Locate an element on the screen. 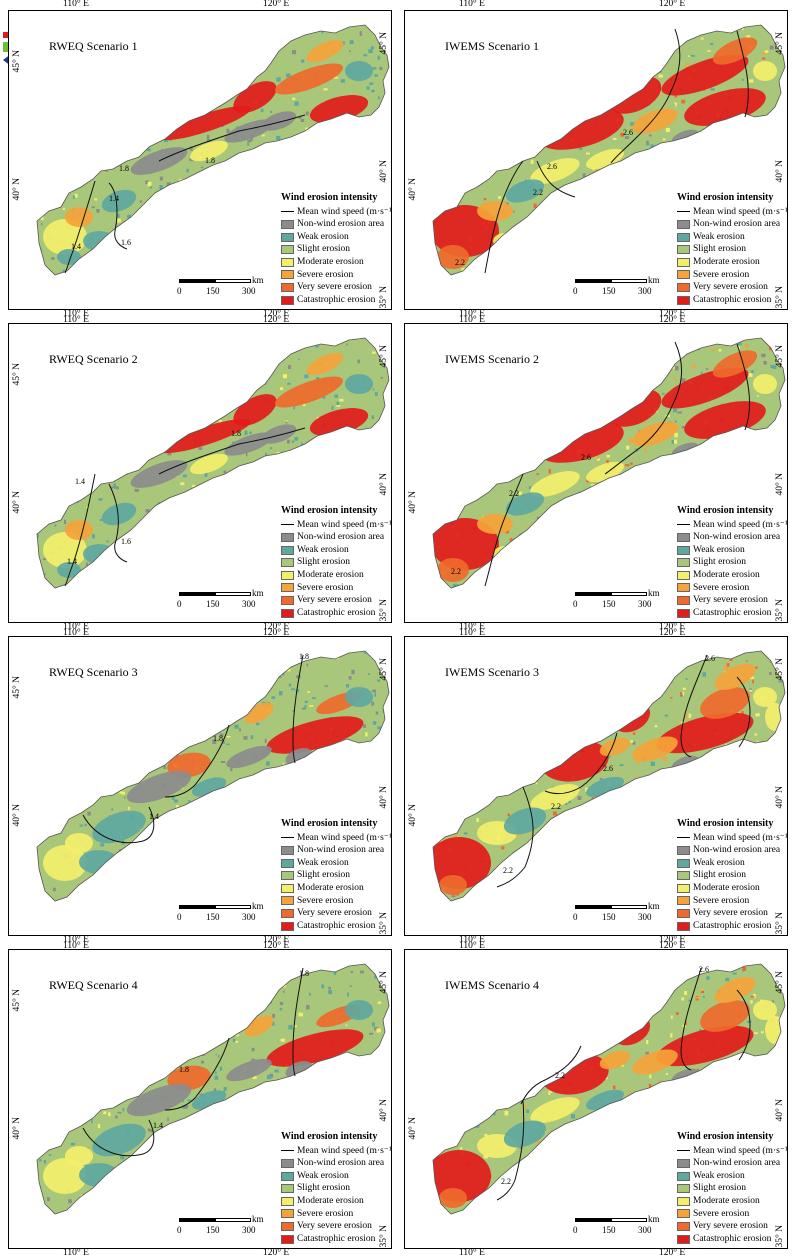 Image resolution: width=796 pixels, height=1258 pixels. coordinate-label: 110° E is located at coordinates (472, 320).